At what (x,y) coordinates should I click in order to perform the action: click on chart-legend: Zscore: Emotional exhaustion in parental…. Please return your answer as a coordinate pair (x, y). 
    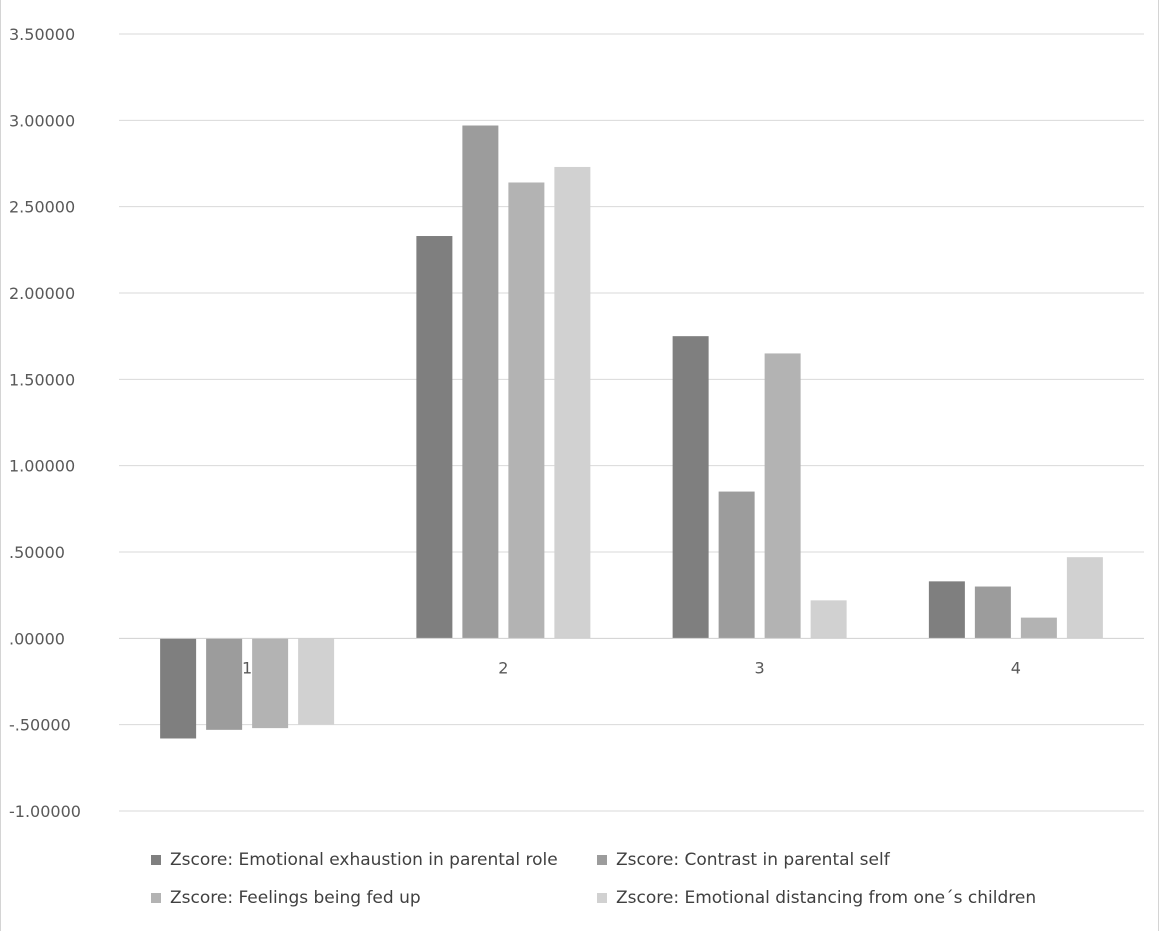
    Looking at the image, I should click on (580, 880).